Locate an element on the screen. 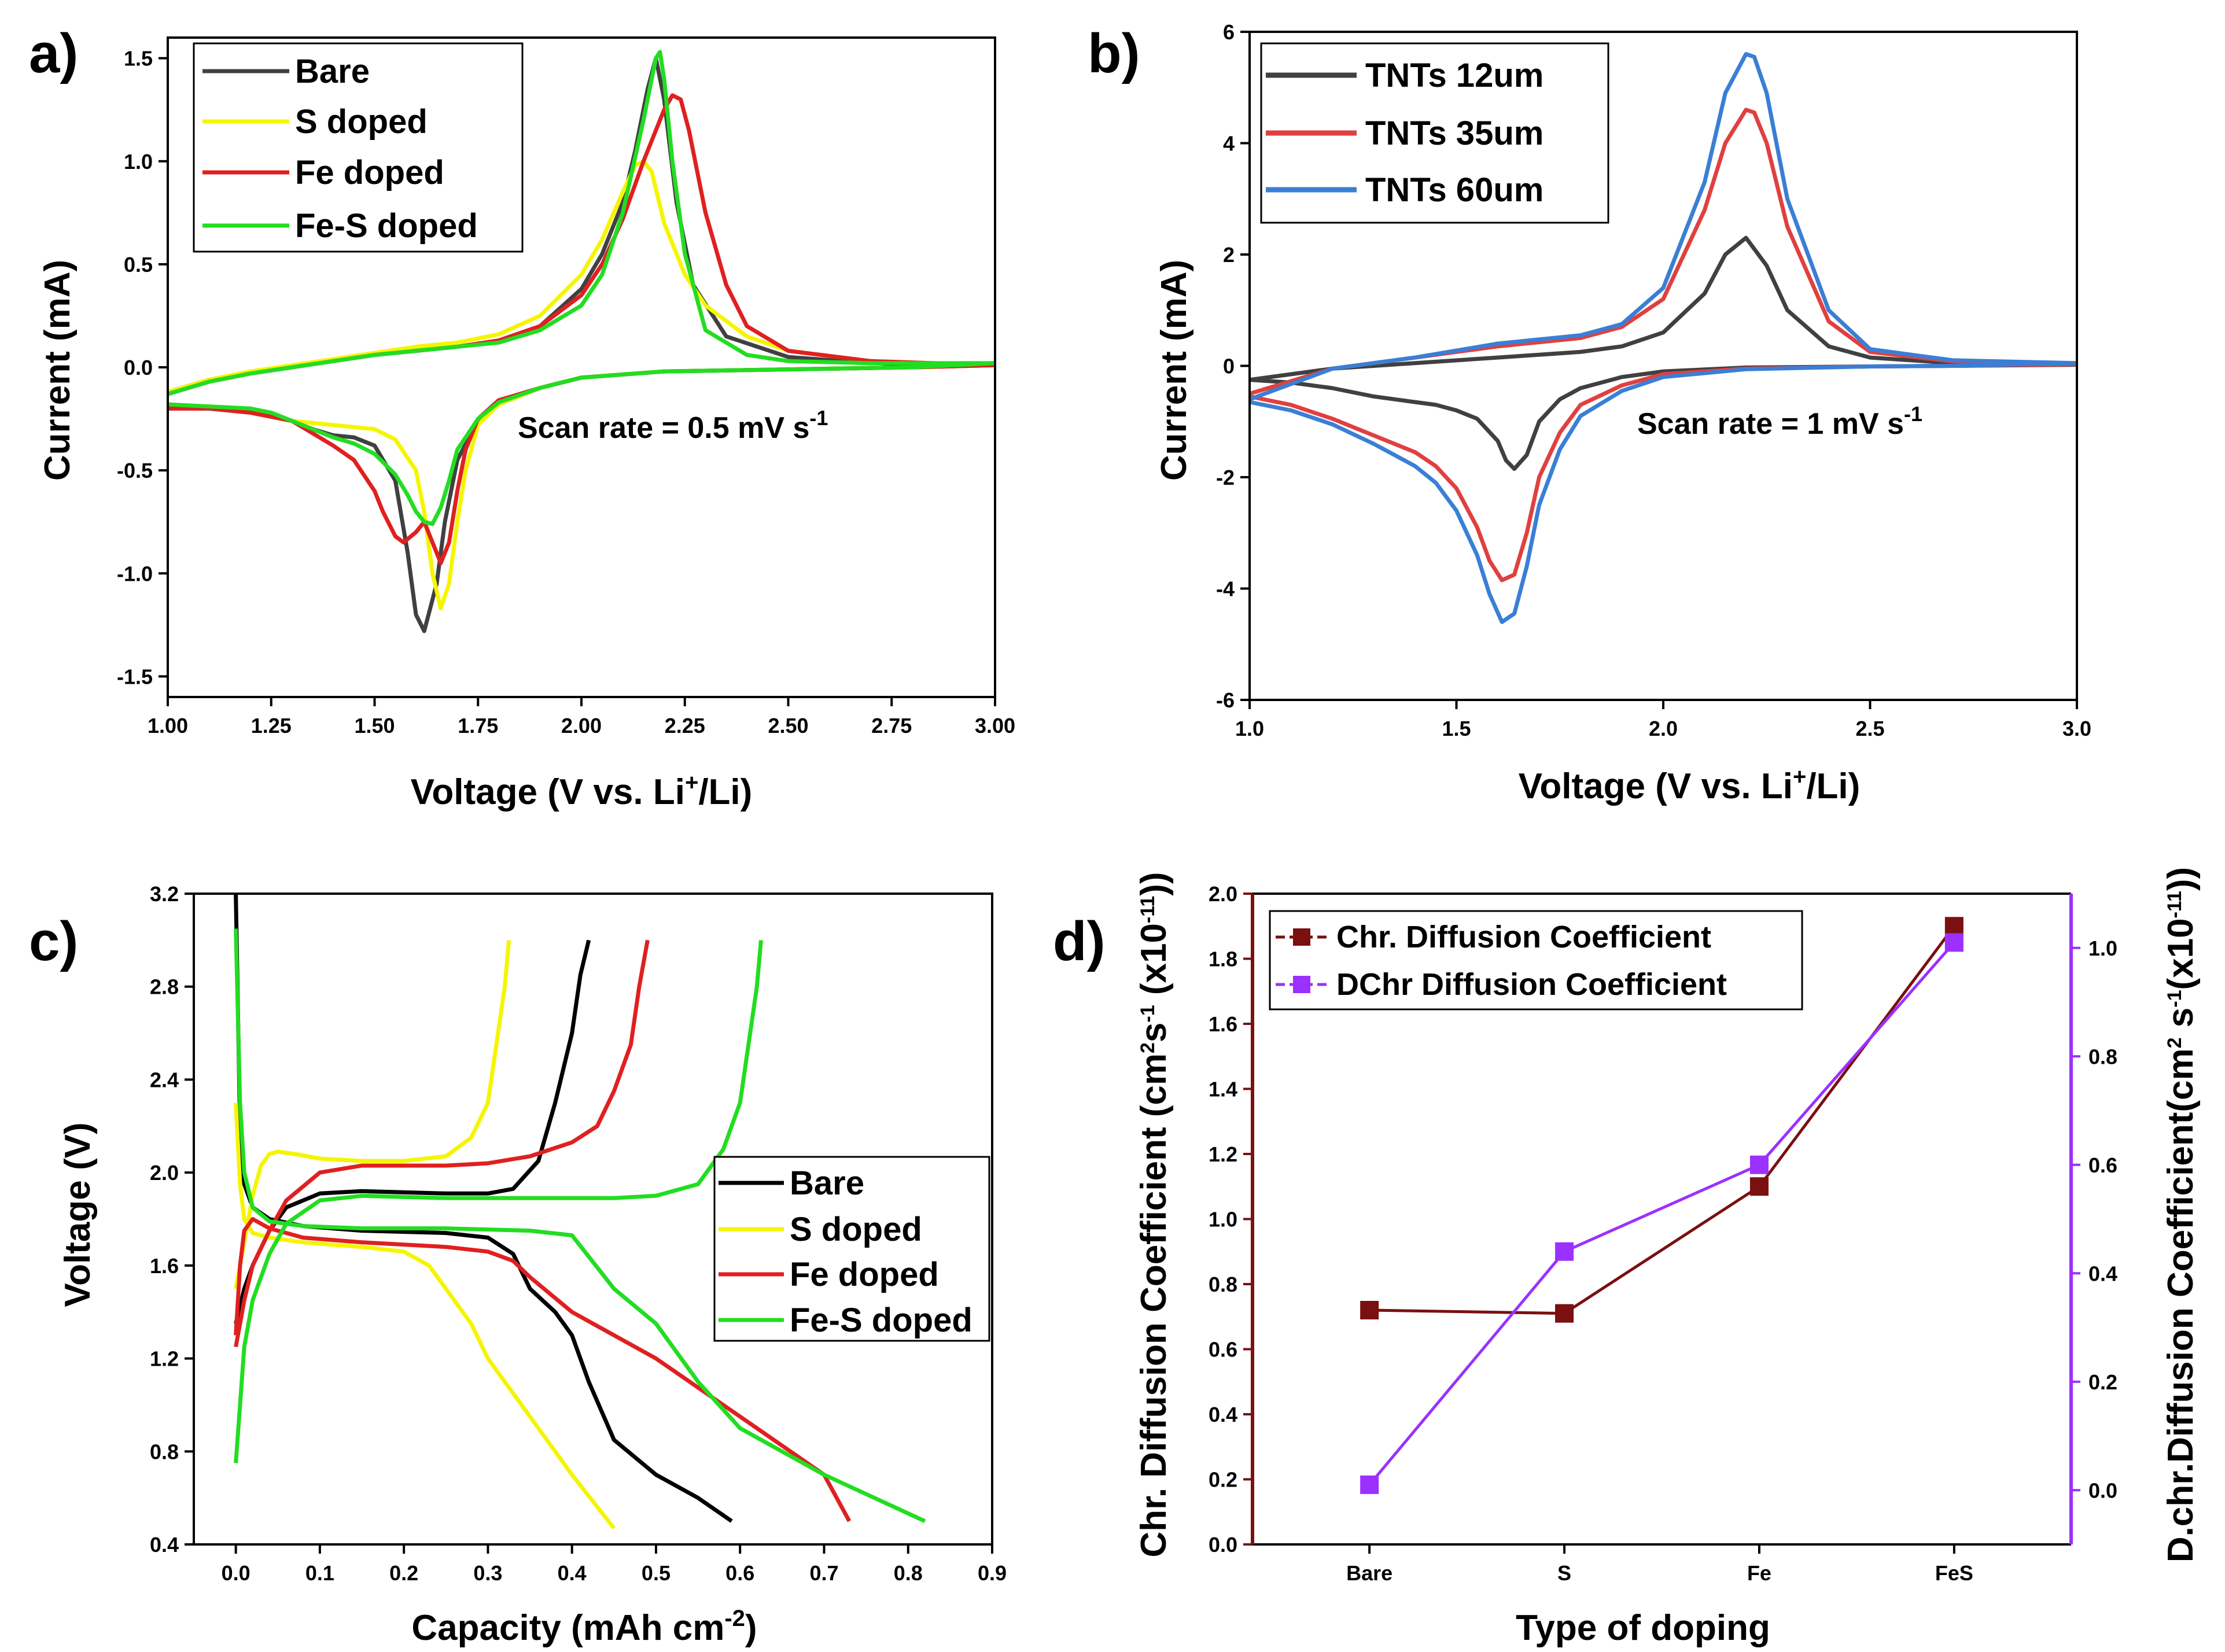 The image size is (2225, 1652). legend-label-c-bare: Bare is located at coordinates (827, 1183).